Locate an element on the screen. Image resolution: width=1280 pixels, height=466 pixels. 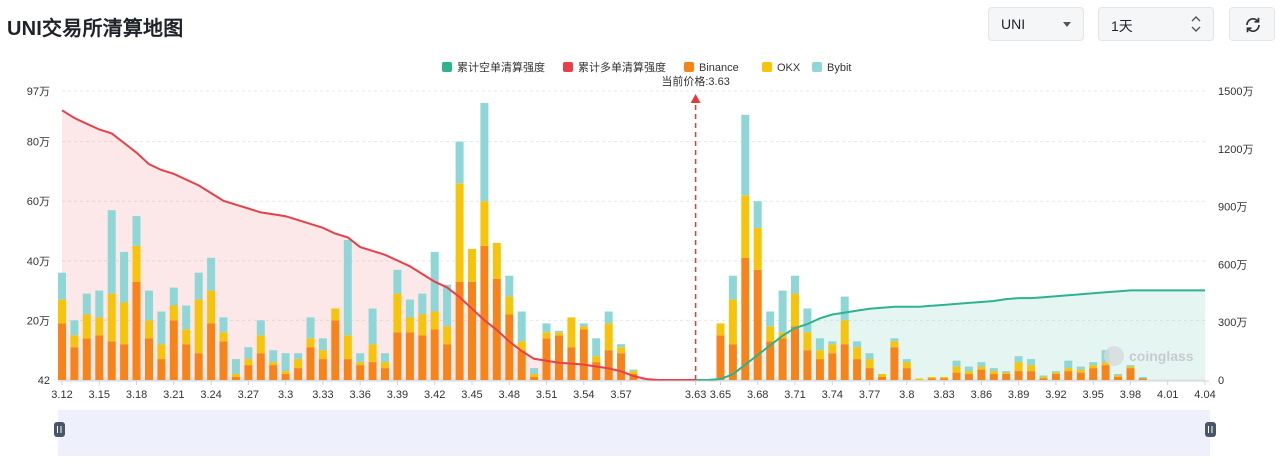
x-tick-label: 4.01 is located at coordinates (1167, 395).